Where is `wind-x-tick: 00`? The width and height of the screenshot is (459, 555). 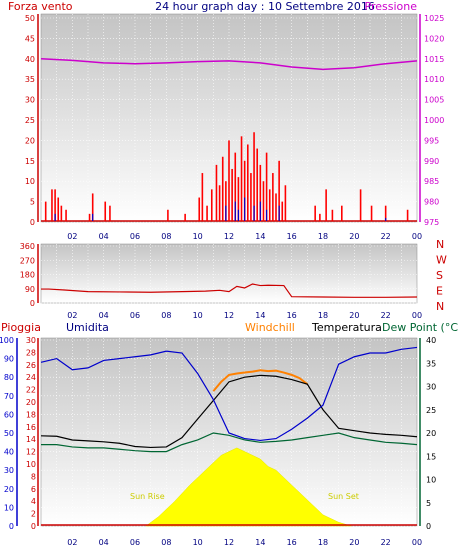
wind-x-tick: 00 is located at coordinates (417, 236).